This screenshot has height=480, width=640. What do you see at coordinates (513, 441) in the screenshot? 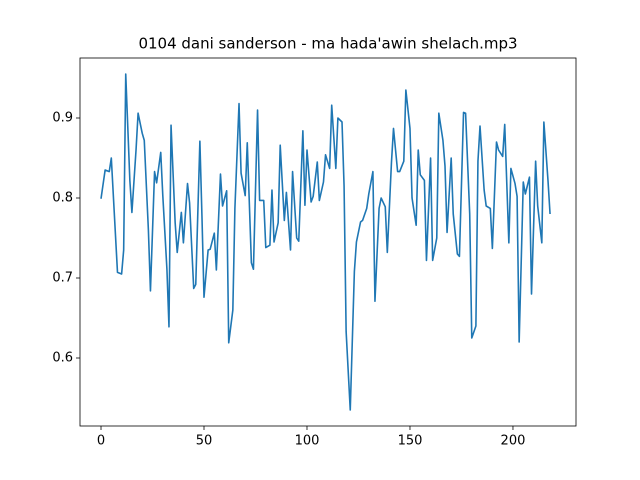
I see `x-tick-label: 200` at bounding box center [513, 441].